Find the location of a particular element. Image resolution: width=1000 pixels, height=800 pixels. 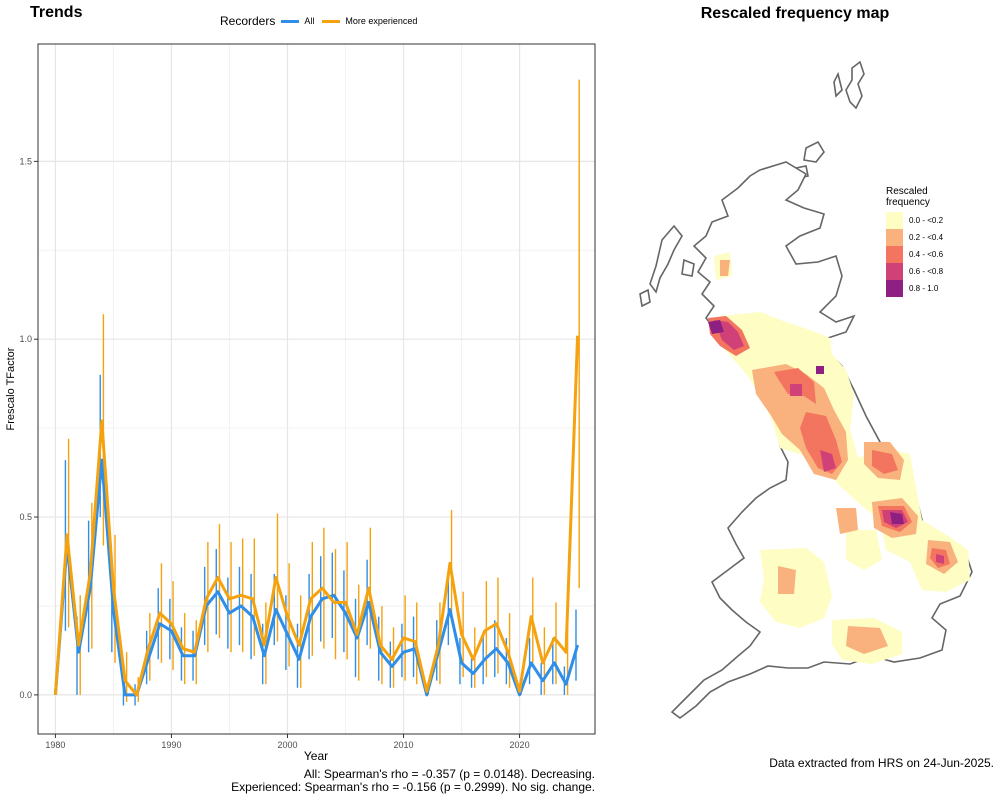

map-legend-class-2: 0.4 - <0.6 is located at coordinates (914, 254).